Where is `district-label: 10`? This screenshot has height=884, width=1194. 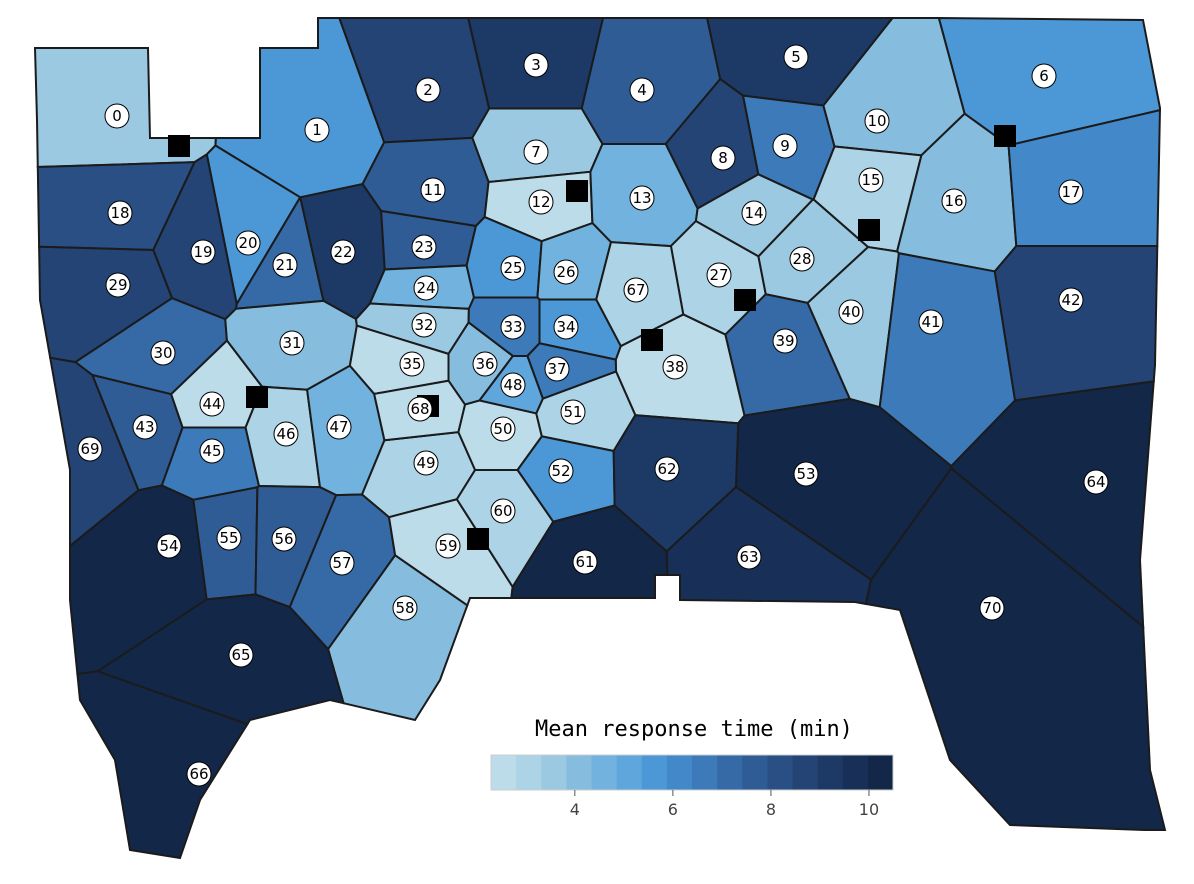
district-label: 10 is located at coordinates (876, 121).